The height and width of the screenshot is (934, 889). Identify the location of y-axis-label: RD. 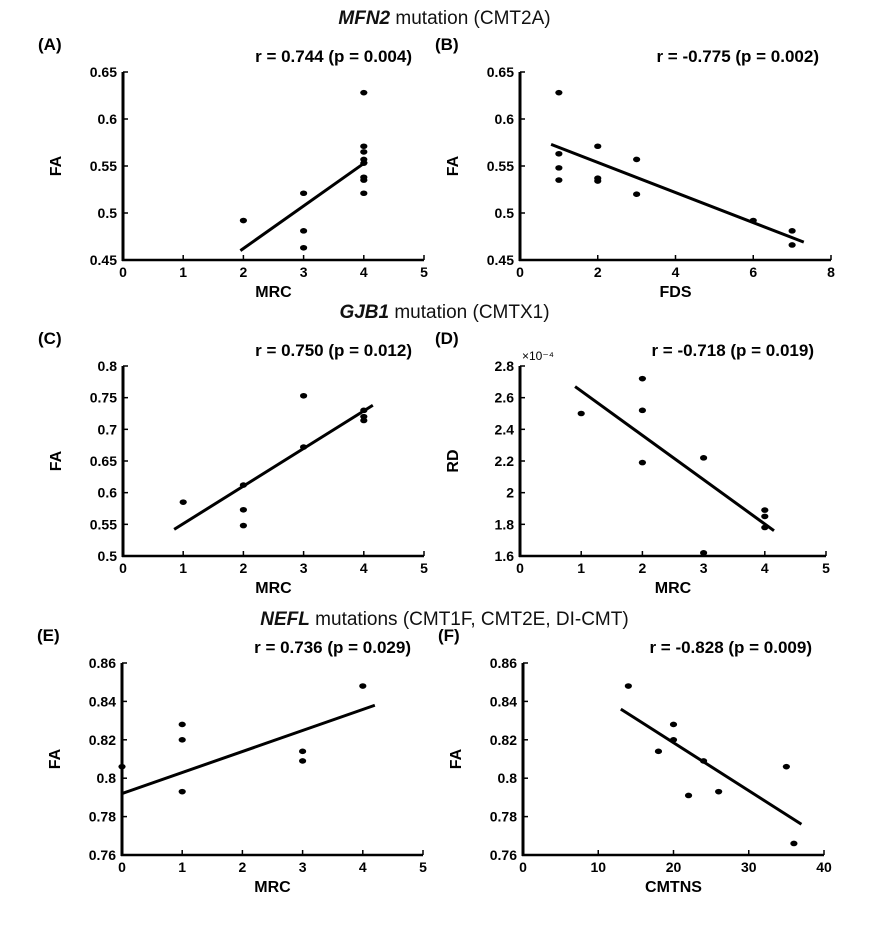
(453, 460).